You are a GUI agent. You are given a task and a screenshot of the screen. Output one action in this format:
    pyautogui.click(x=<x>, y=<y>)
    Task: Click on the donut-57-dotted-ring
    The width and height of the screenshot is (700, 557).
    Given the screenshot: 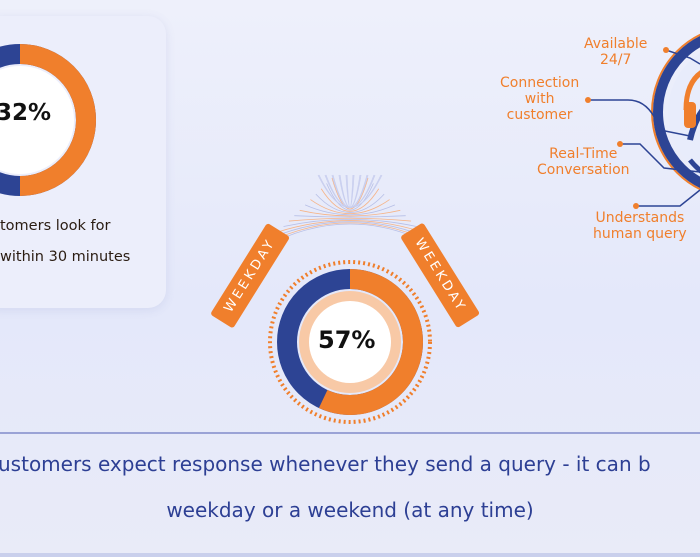 What is the action you would take?
    pyautogui.click(x=350, y=342)
    